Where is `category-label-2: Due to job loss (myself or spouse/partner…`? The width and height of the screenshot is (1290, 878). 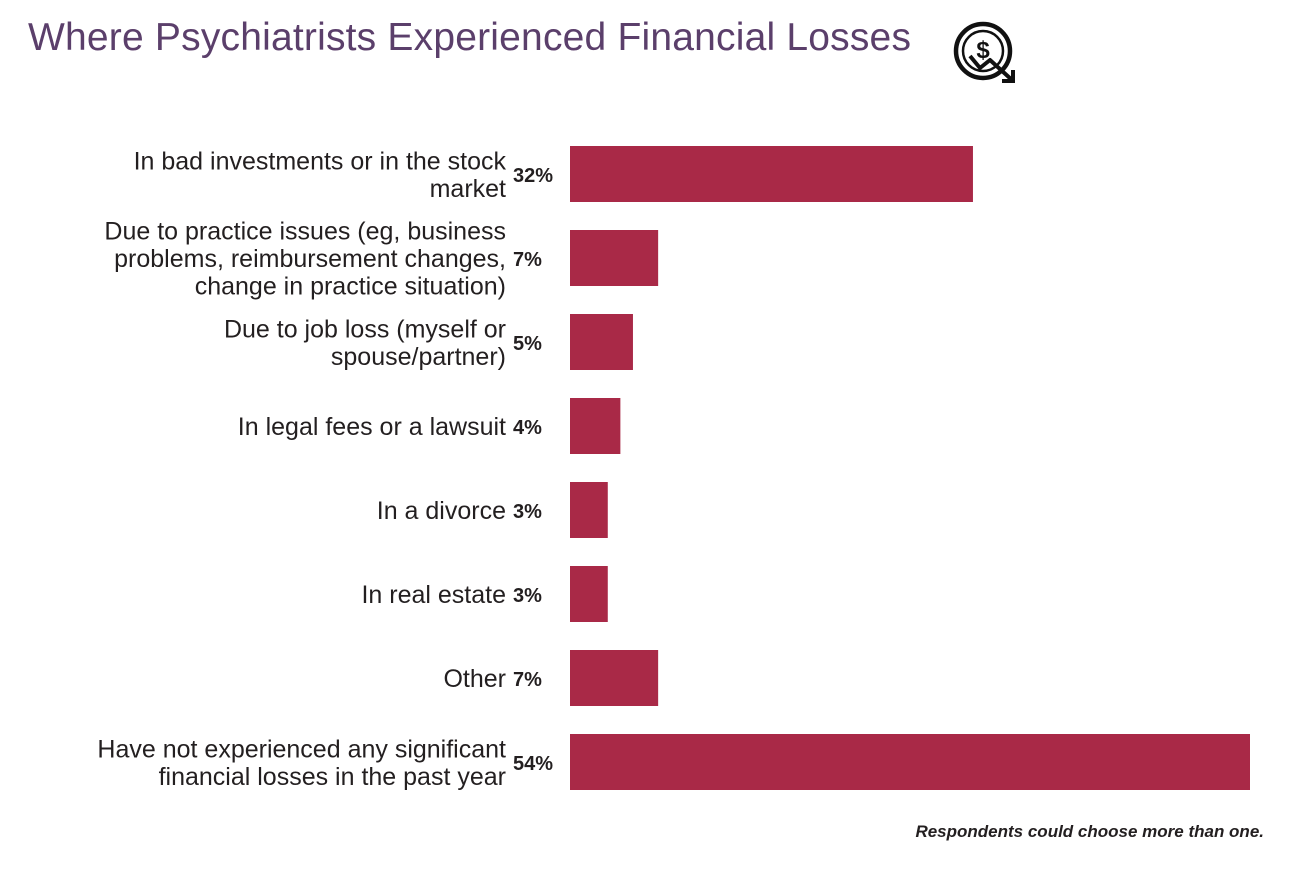 category-label-2: Due to job loss (myself or spouse/partner… is located at coordinates (365, 343).